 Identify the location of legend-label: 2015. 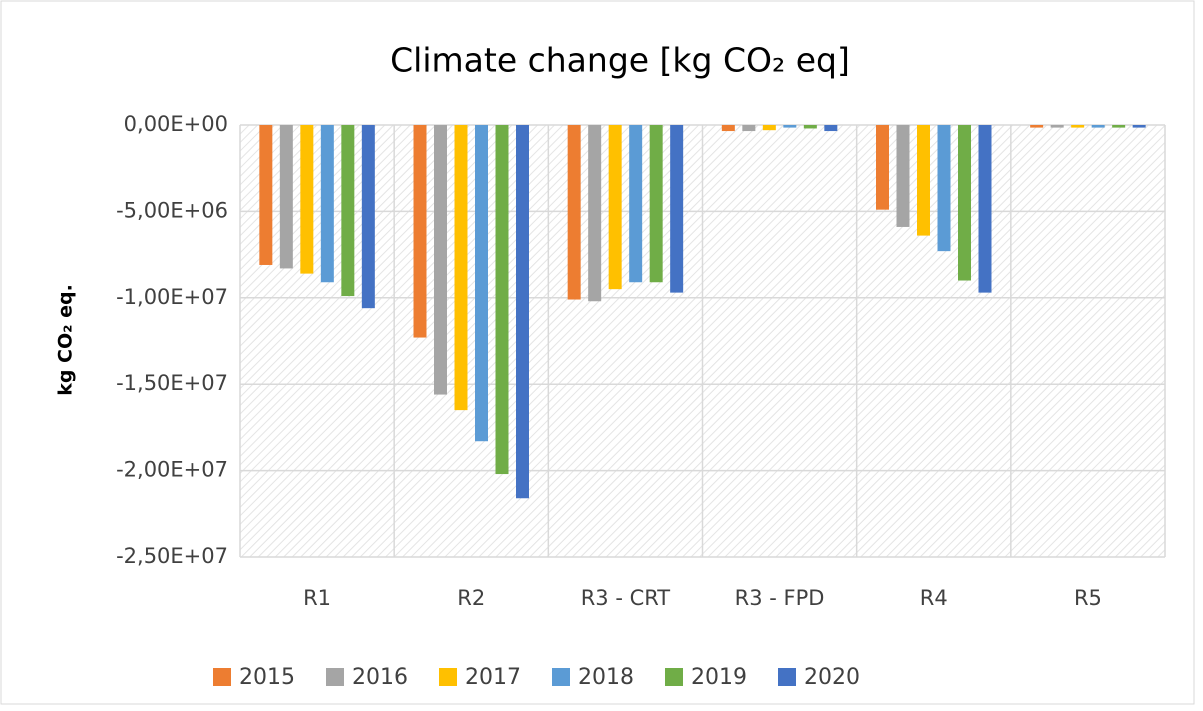
(267, 677).